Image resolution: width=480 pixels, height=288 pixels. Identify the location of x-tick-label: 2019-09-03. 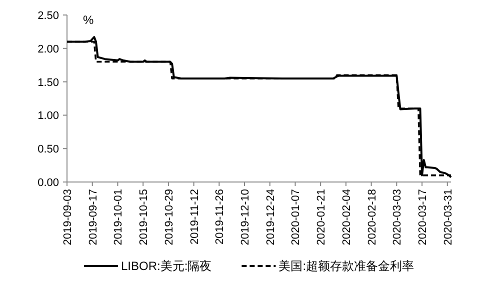
(68, 217).